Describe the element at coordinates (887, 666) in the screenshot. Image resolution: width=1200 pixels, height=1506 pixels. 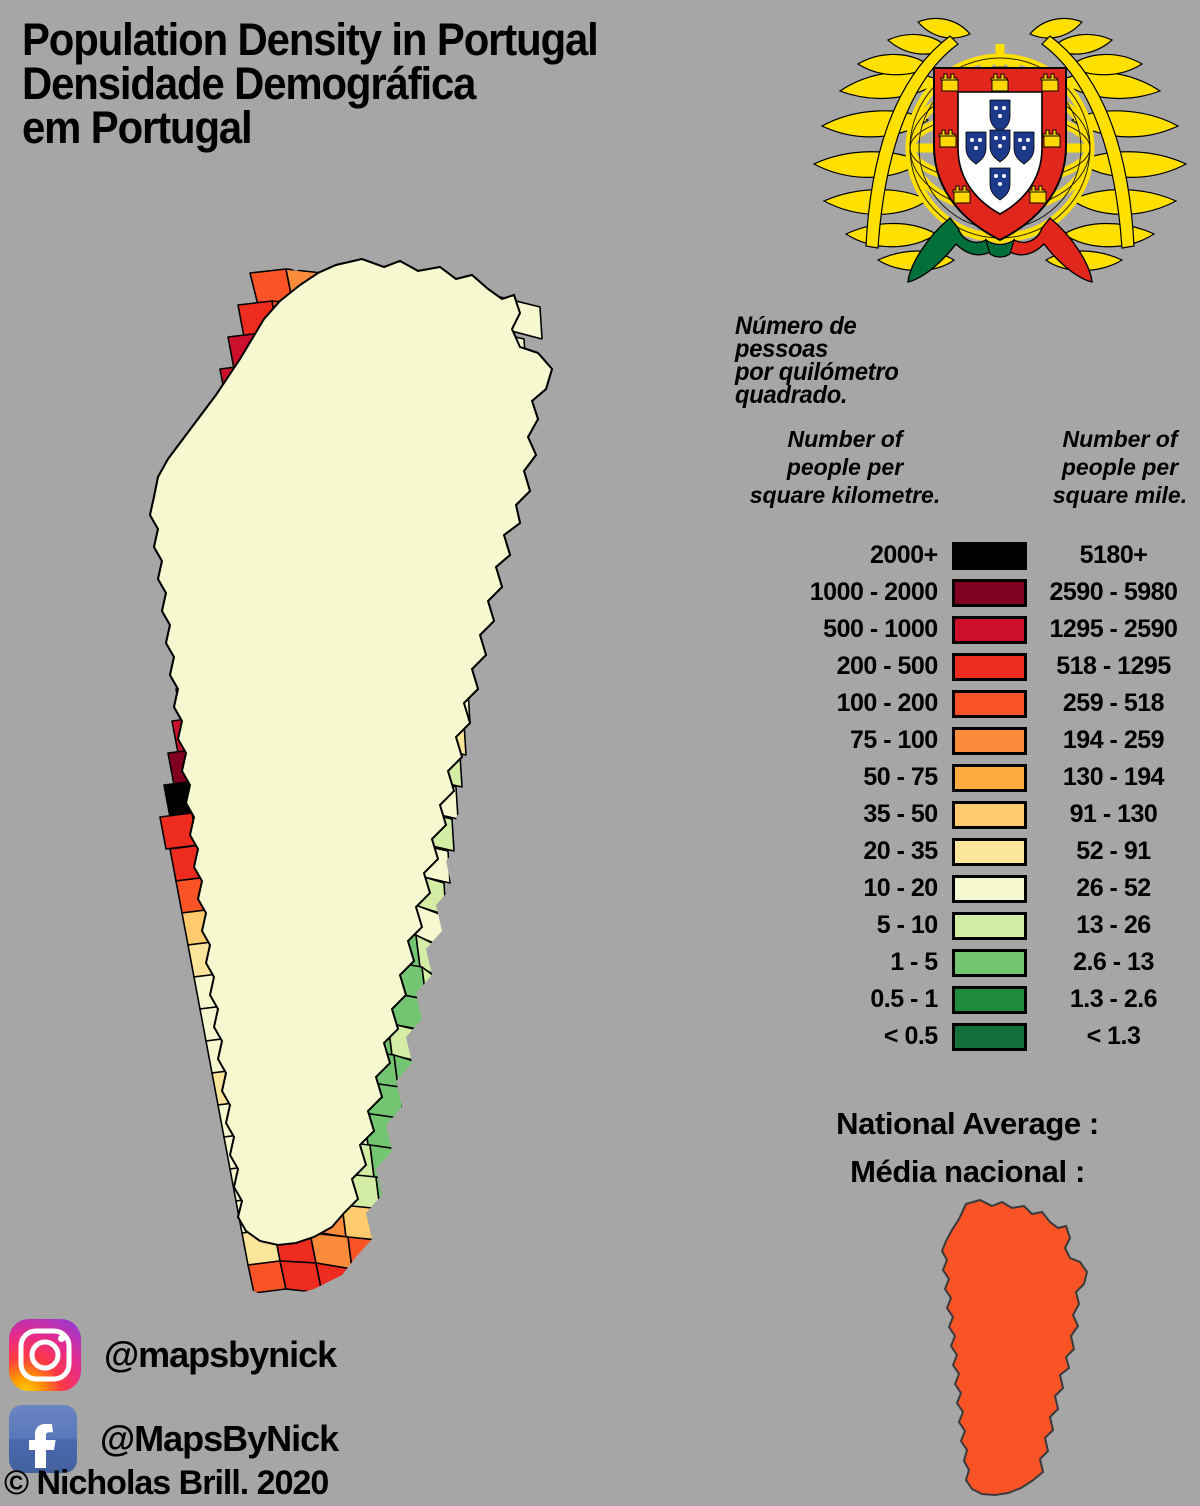
I see `legend-value-km: 200 - 500` at that location.